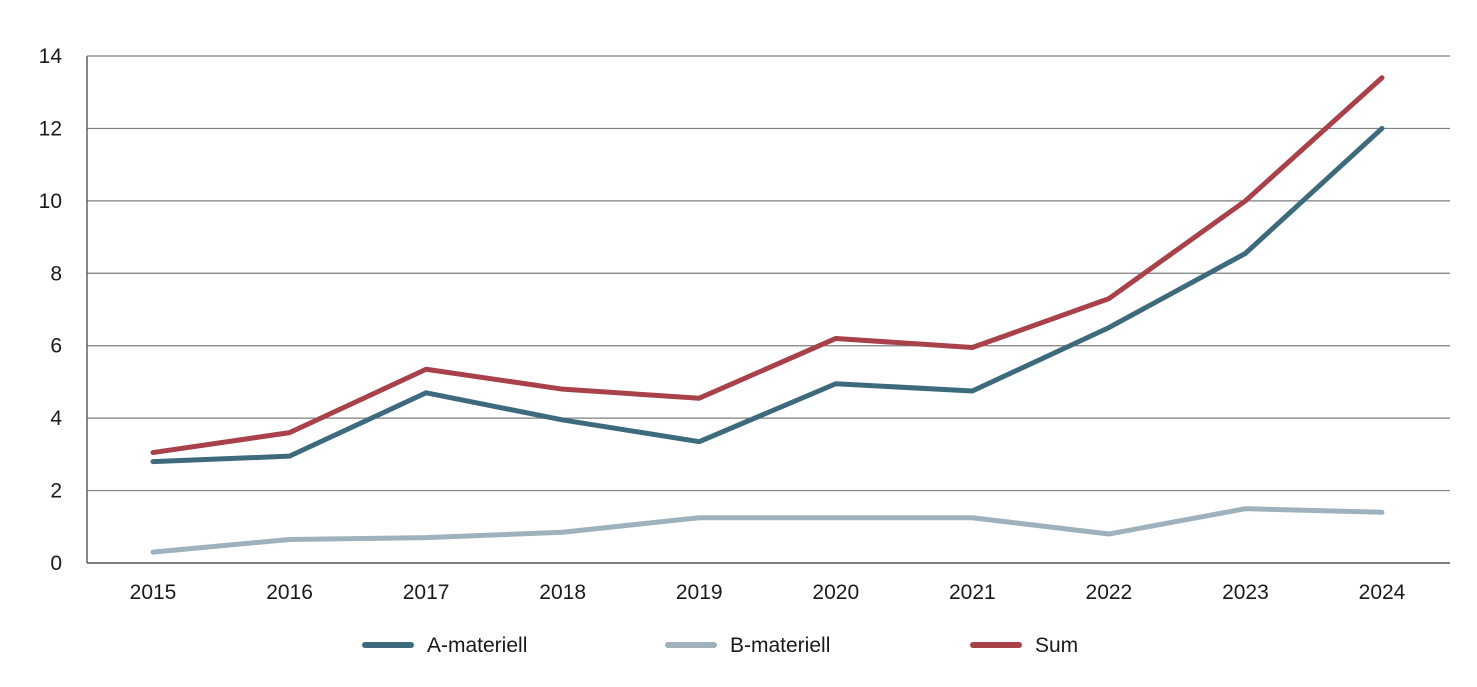 This screenshot has height=687, width=1477. I want to click on x-tick-label: 2018, so click(562, 592).